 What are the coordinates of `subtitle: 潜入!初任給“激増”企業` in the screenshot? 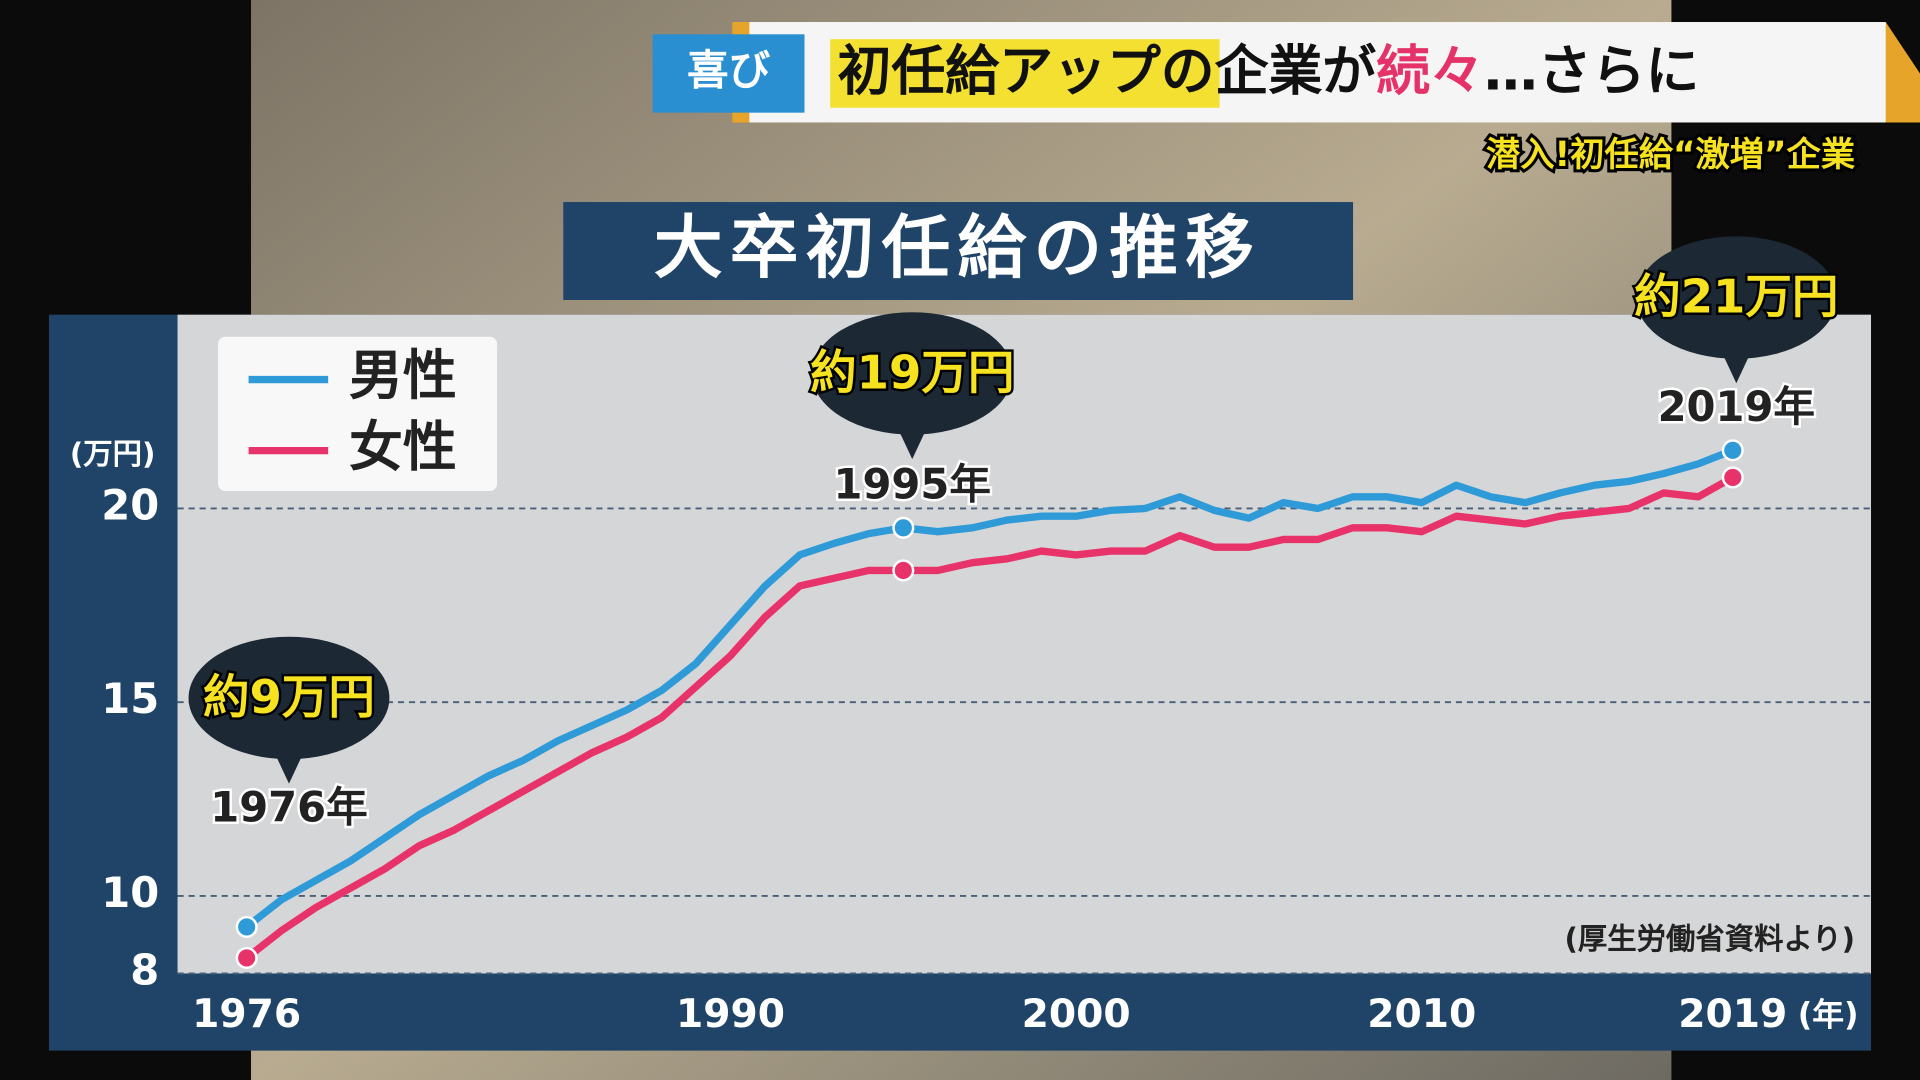 It's located at (1671, 155).